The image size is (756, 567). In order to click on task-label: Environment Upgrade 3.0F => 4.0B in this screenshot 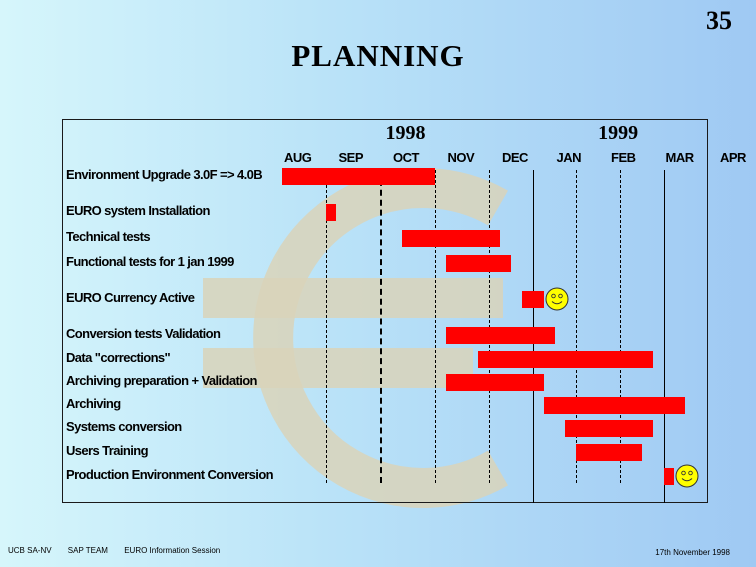, I will do `click(164, 174)`.